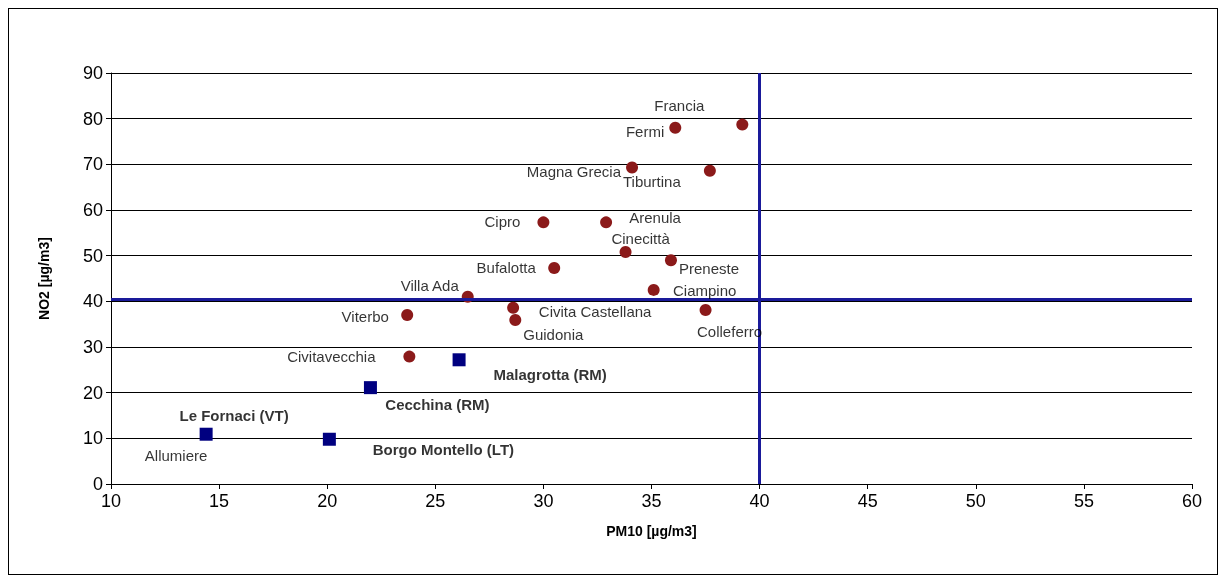 This screenshot has width=1226, height=583. What do you see at coordinates (574, 172) in the screenshot?
I see `annotation: Magna Grecia` at bounding box center [574, 172].